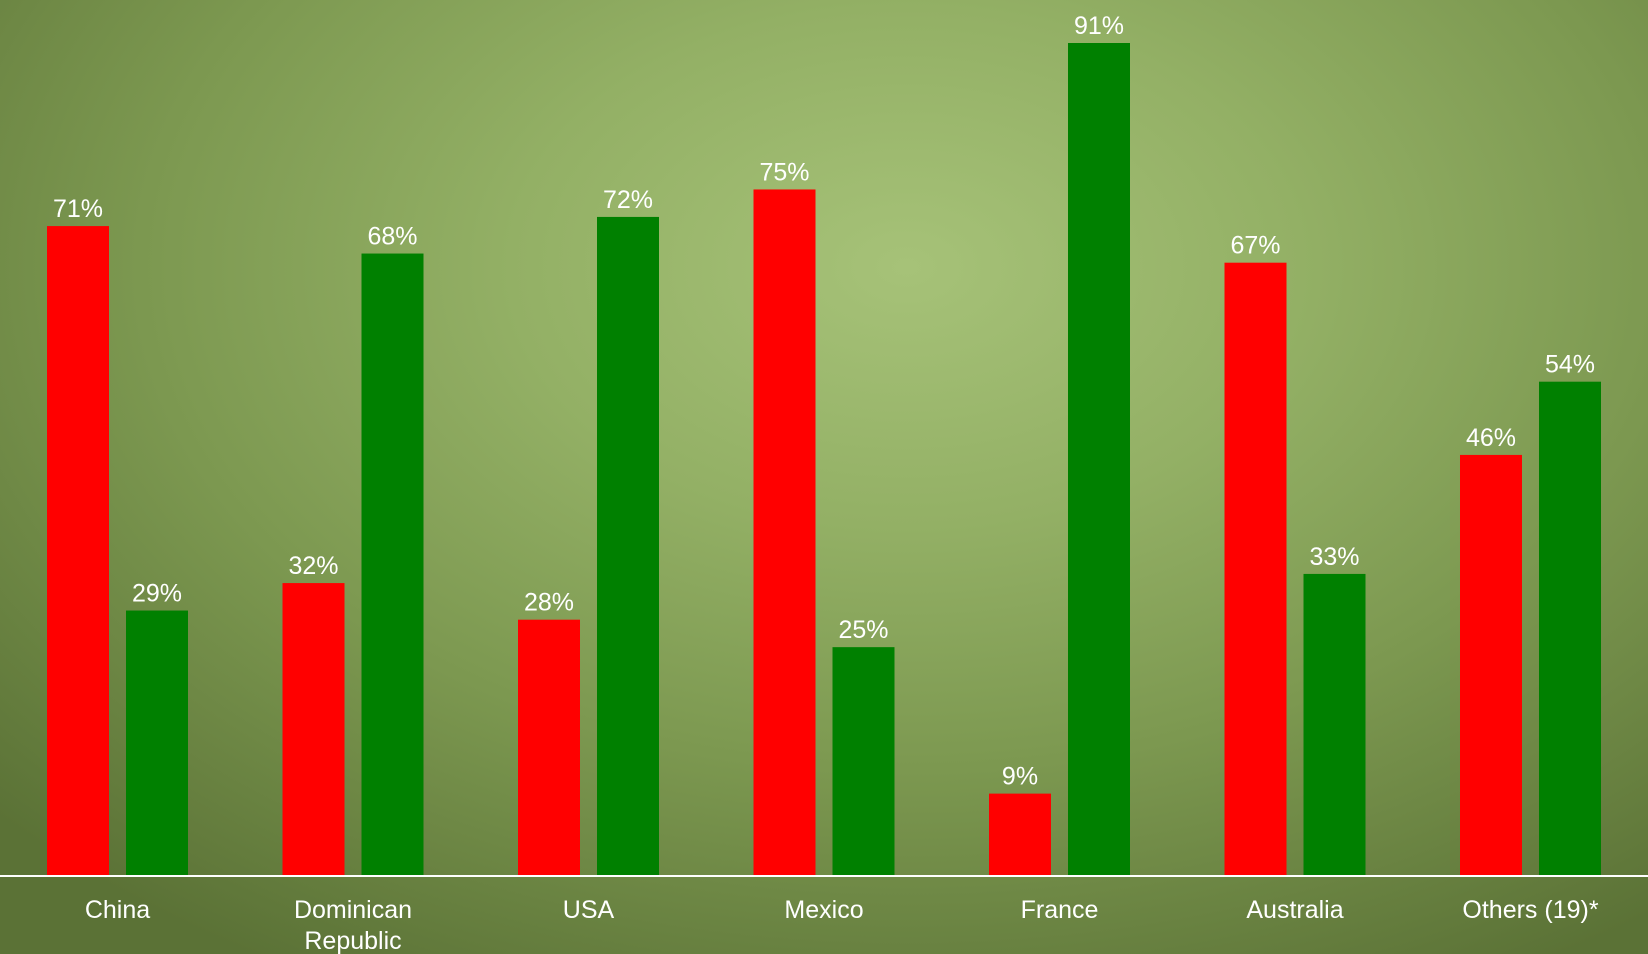  I want to click on data-label: 54%, so click(1570, 365).